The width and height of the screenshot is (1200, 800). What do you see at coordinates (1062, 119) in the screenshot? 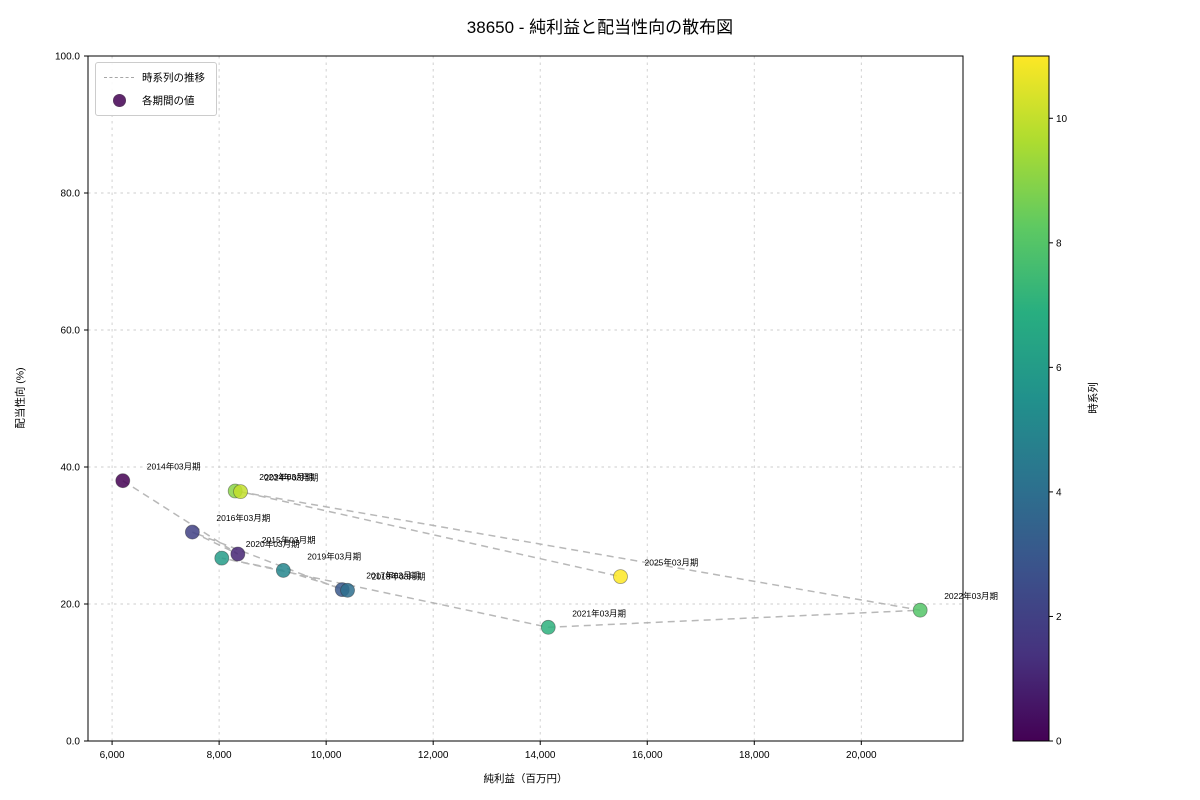
I see `colorbar-tick-label: 10` at bounding box center [1062, 119].